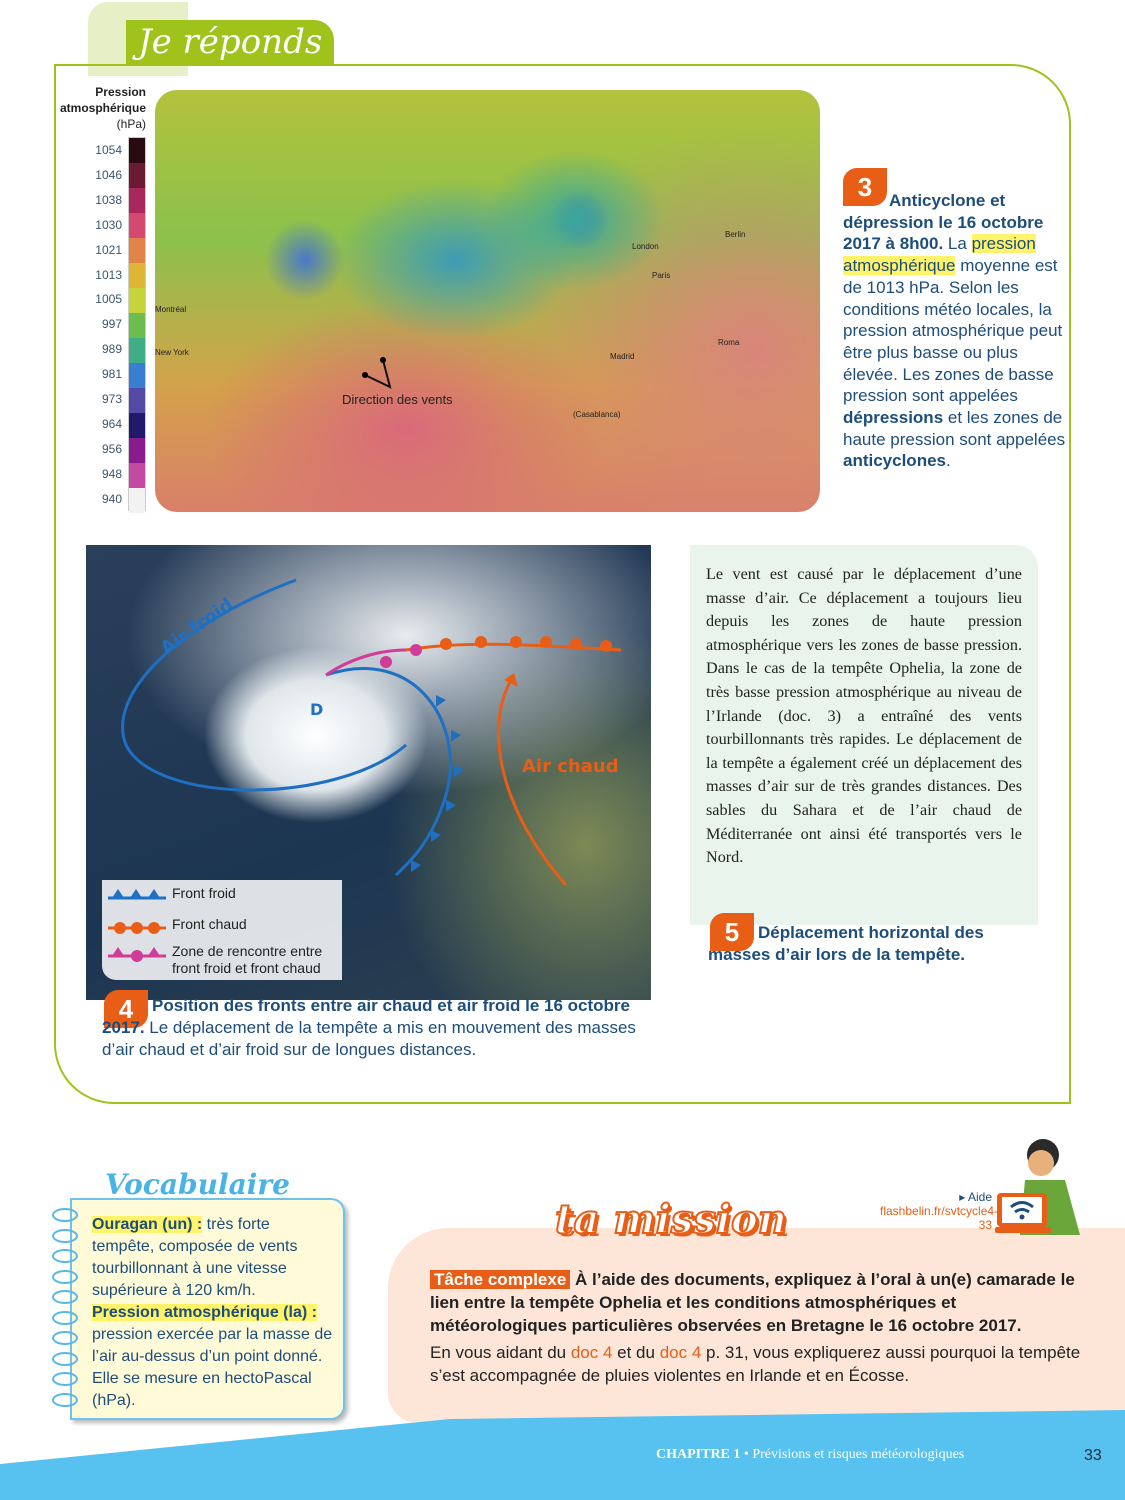  I want to click on pressure-tick: 940, so click(111, 498).